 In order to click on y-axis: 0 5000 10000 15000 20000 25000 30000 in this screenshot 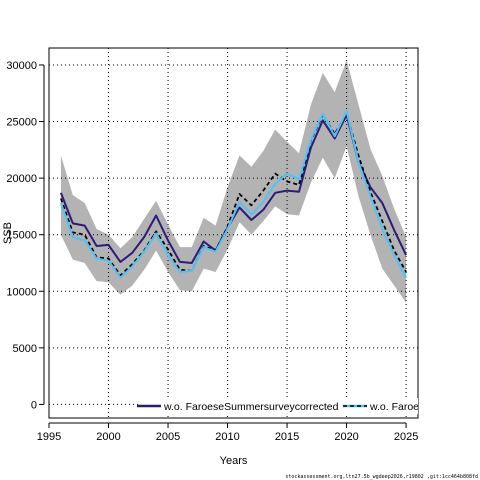, I will do `click(25, 235)`.